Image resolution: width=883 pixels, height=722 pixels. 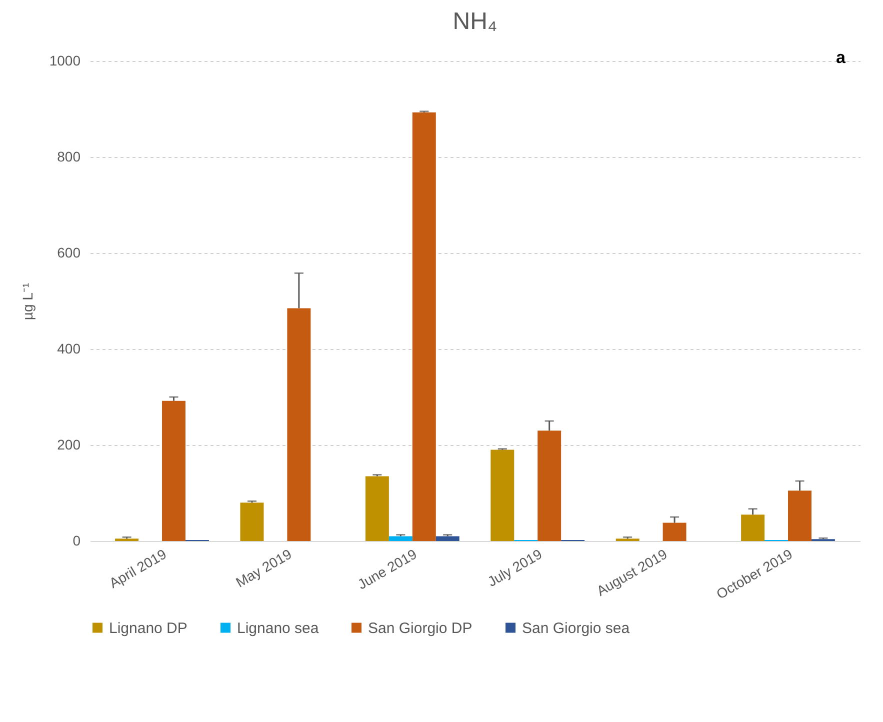 What do you see at coordinates (69, 156) in the screenshot?
I see `y-tick-label: 800` at bounding box center [69, 156].